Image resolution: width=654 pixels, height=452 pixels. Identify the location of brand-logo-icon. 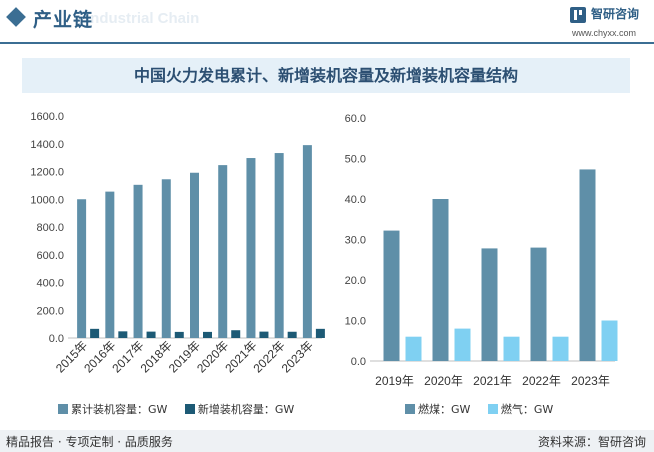
(578, 15).